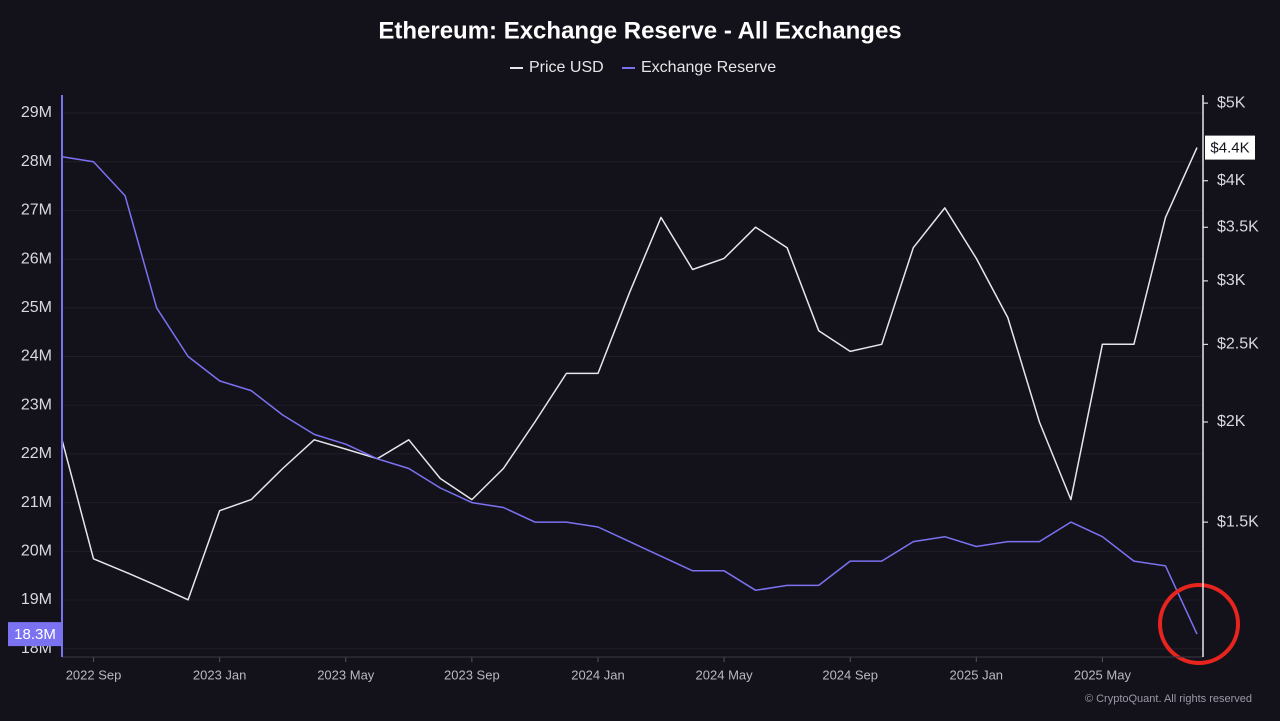  Describe the element at coordinates (1231, 280) in the screenshot. I see `y2-tick-label: $3K` at that location.